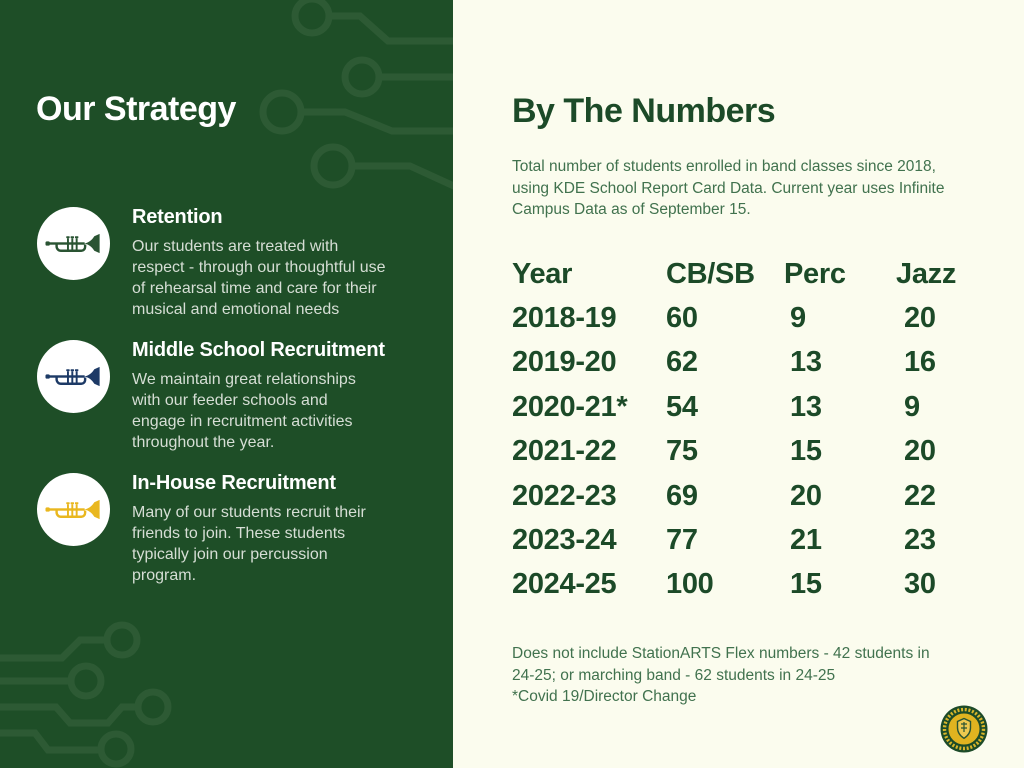 Image resolution: width=1024 pixels, height=768 pixels. What do you see at coordinates (920, 362) in the screenshot?
I see `table-data-cell: 16` at bounding box center [920, 362].